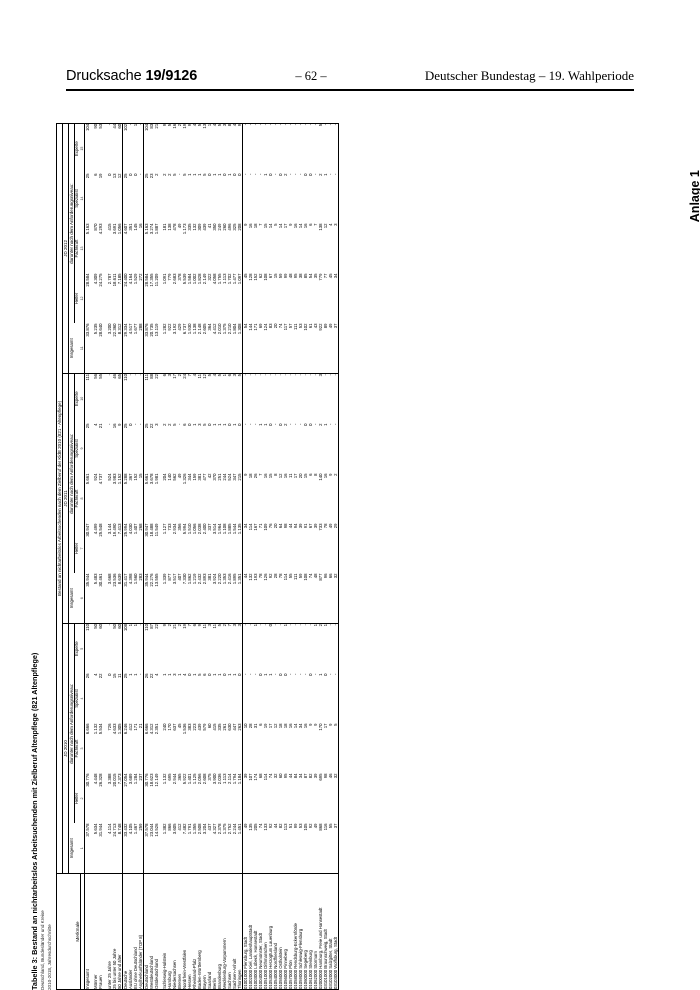 Image resolution: width=700 pixels, height=990 pixels. What do you see at coordinates (311, 76) in the screenshot?
I see `page-number: – 62 –` at bounding box center [311, 76].